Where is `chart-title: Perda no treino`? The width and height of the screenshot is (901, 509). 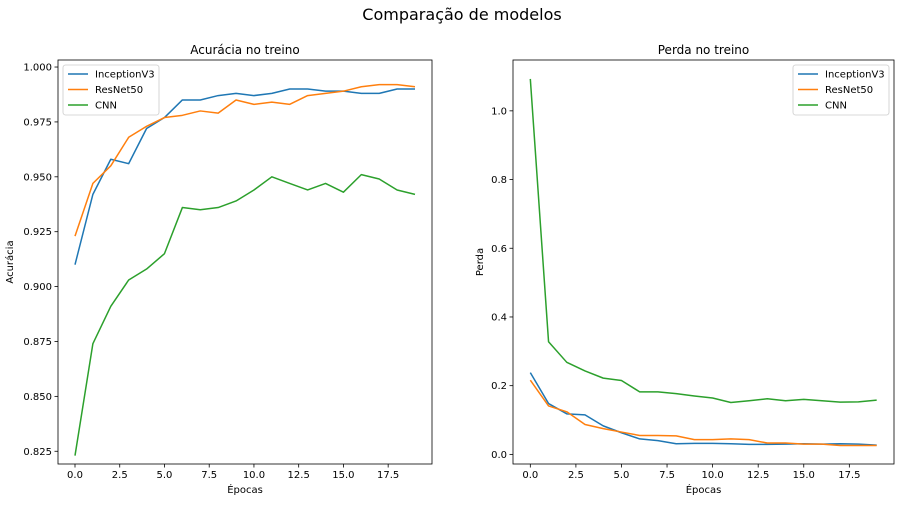 chart-title: Perda no treino is located at coordinates (704, 50).